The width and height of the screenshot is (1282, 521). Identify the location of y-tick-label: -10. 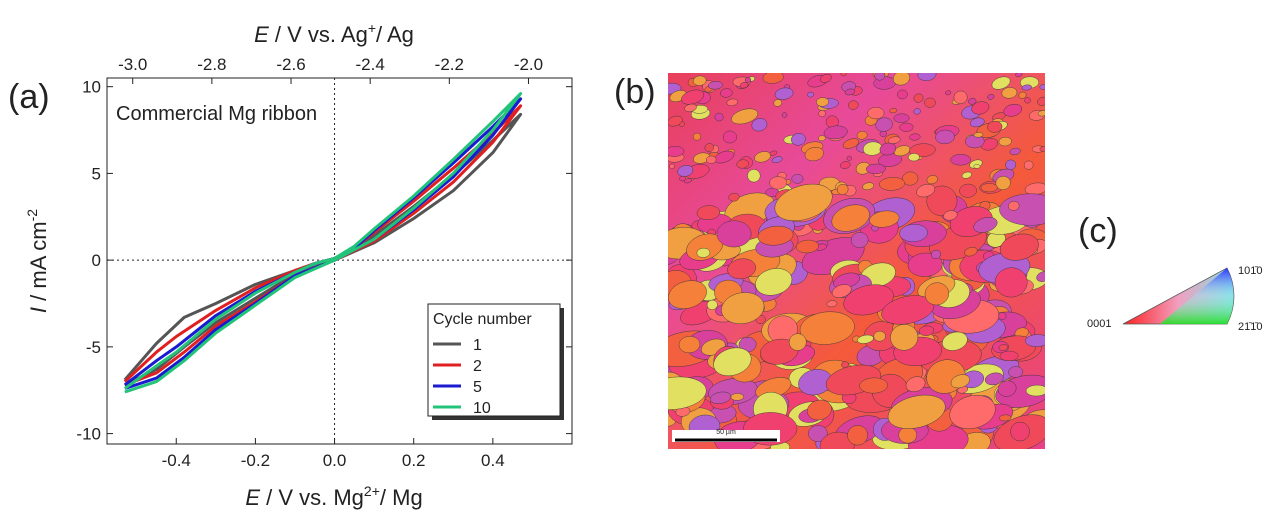
(88, 434).